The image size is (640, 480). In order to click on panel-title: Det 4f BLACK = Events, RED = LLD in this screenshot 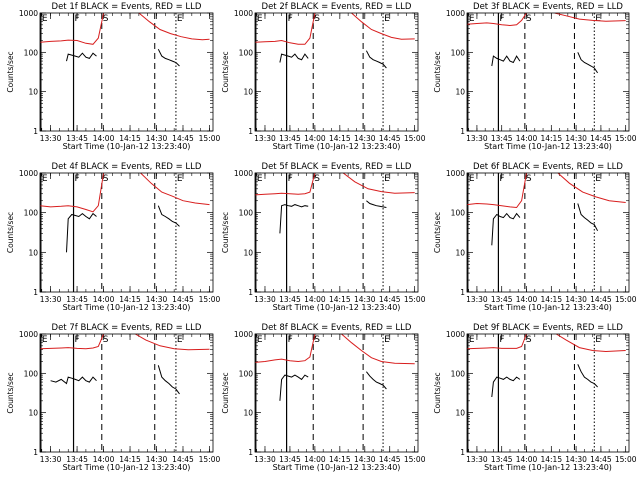, I will do `click(127, 167)`.